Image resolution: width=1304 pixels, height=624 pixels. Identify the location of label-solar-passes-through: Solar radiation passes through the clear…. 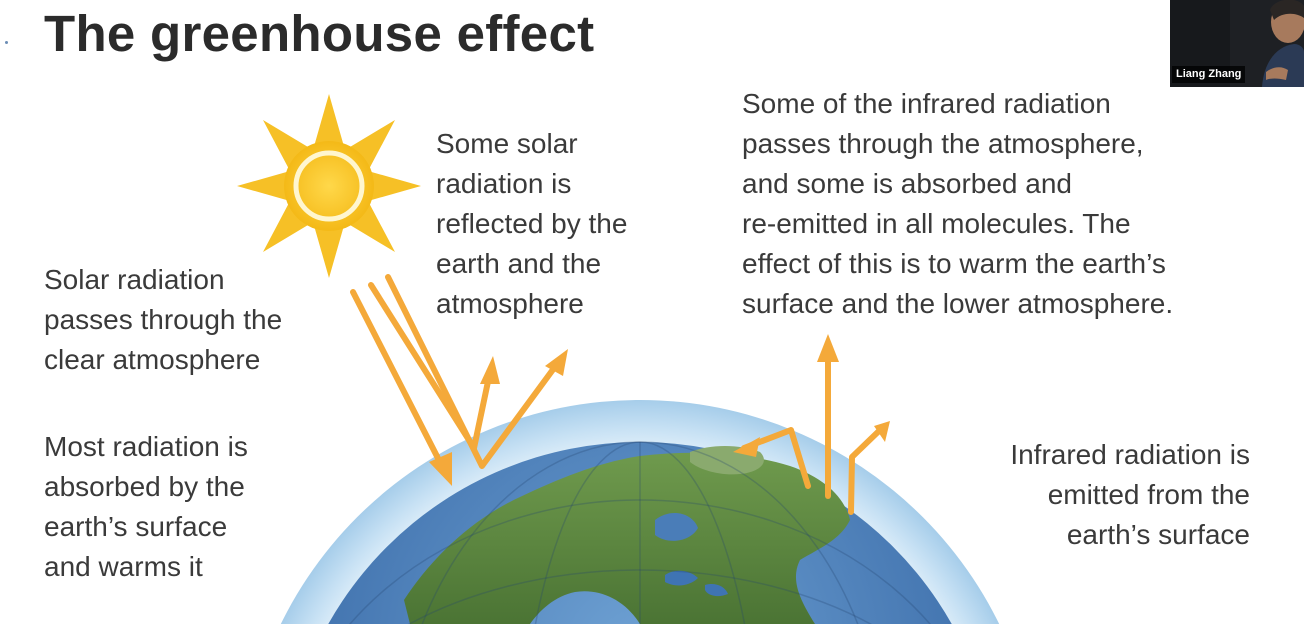
(163, 319).